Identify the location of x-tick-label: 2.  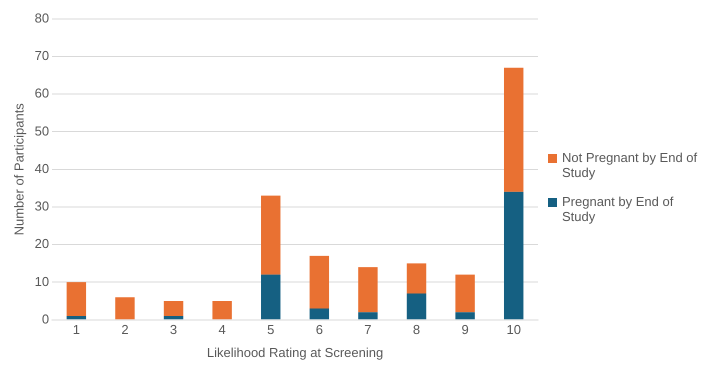
(125, 330).